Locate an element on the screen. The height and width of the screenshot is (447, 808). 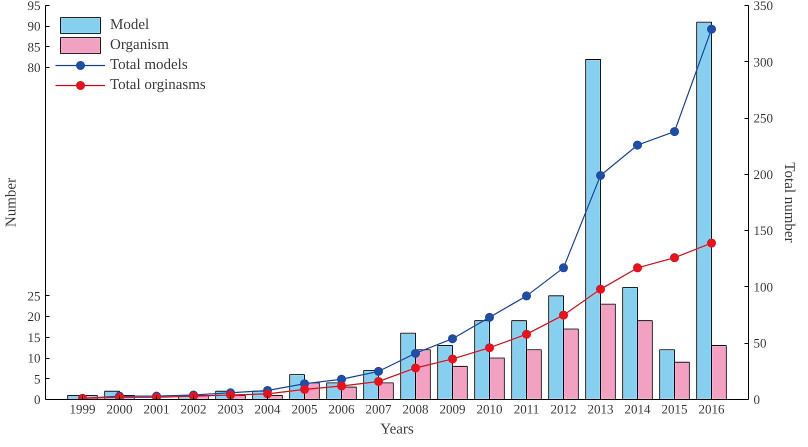
y-tick-label: 0 is located at coordinates (37, 399).